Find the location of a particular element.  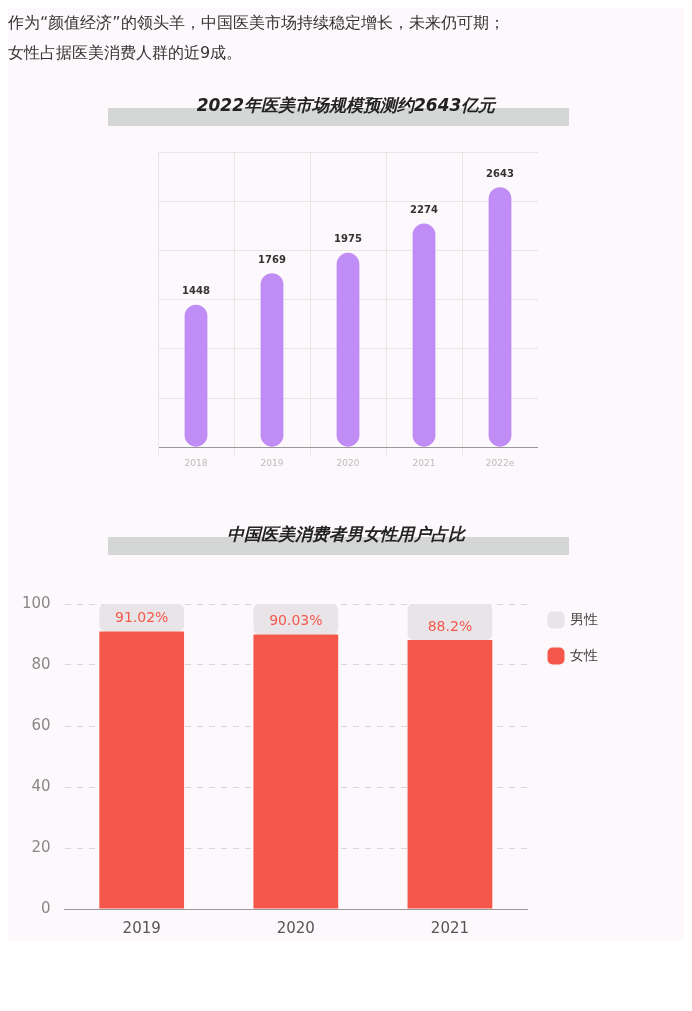

data-label: 90.03% is located at coordinates (296, 620).